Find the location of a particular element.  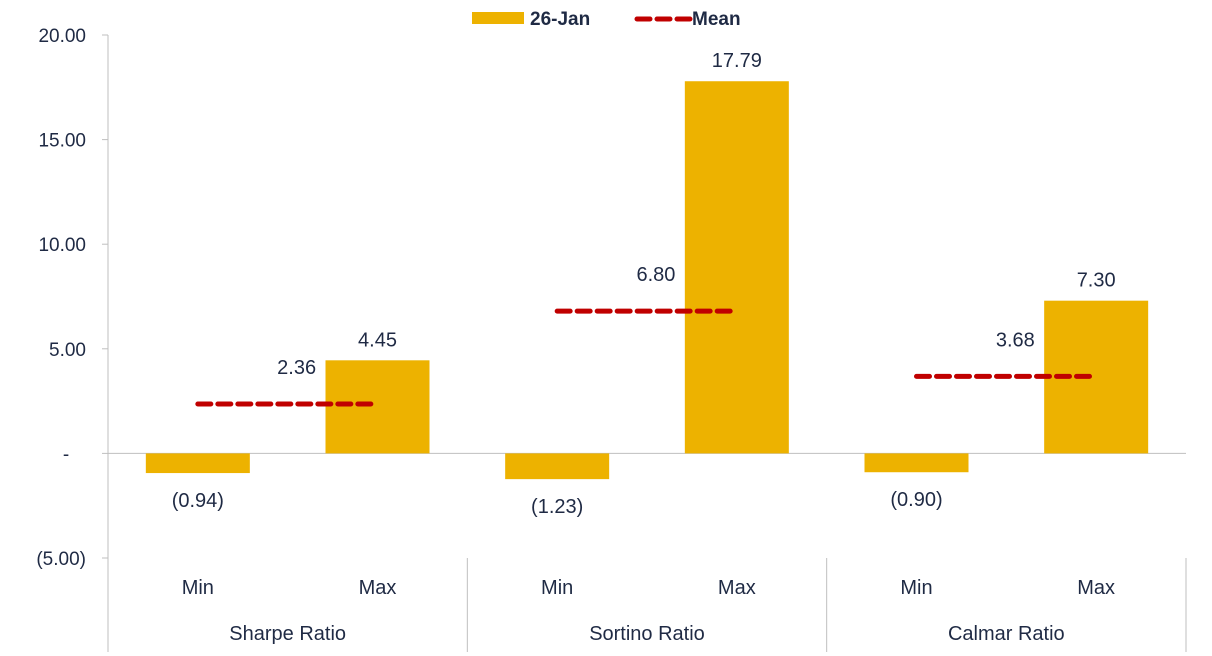

legend: 26-Jan Mean is located at coordinates (606, 19).